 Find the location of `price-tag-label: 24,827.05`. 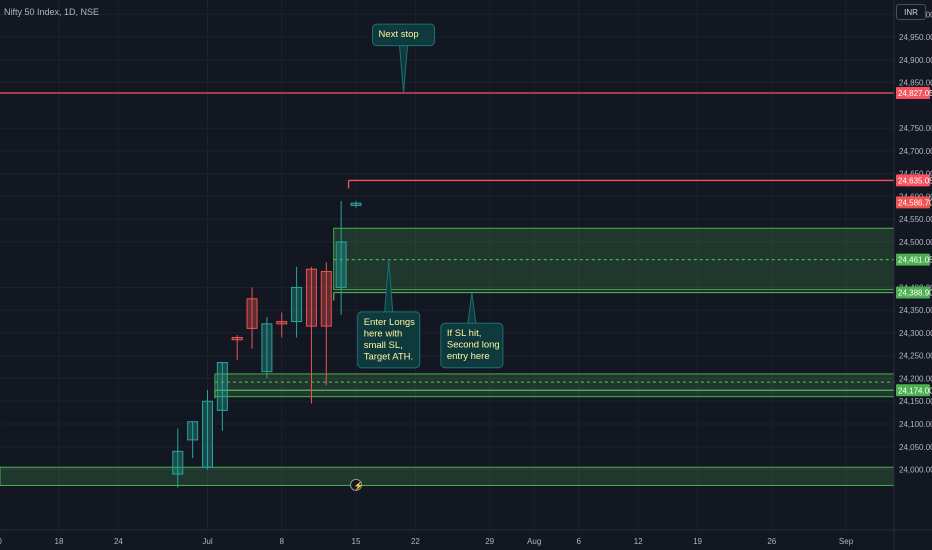

price-tag-label: 24,827.05 is located at coordinates (915, 93).